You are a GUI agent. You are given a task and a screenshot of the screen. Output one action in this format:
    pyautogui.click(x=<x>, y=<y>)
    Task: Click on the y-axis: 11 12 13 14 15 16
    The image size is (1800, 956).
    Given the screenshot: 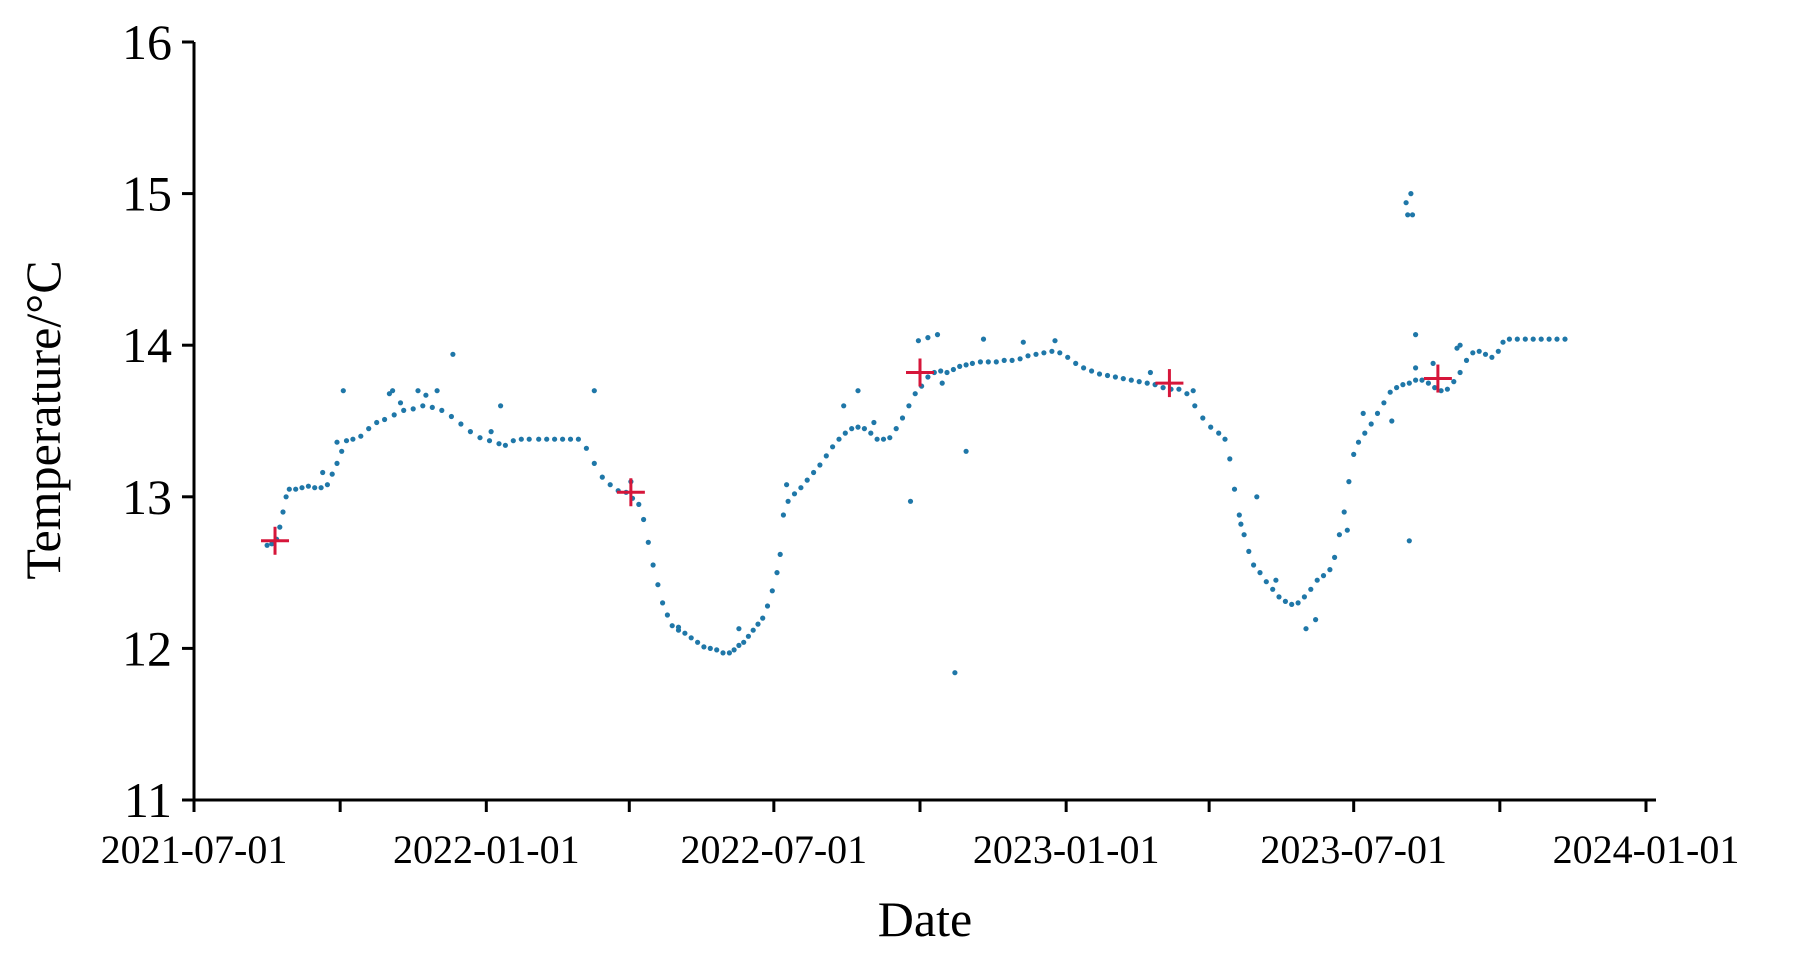 What is the action you would take?
    pyautogui.click(x=159, y=421)
    